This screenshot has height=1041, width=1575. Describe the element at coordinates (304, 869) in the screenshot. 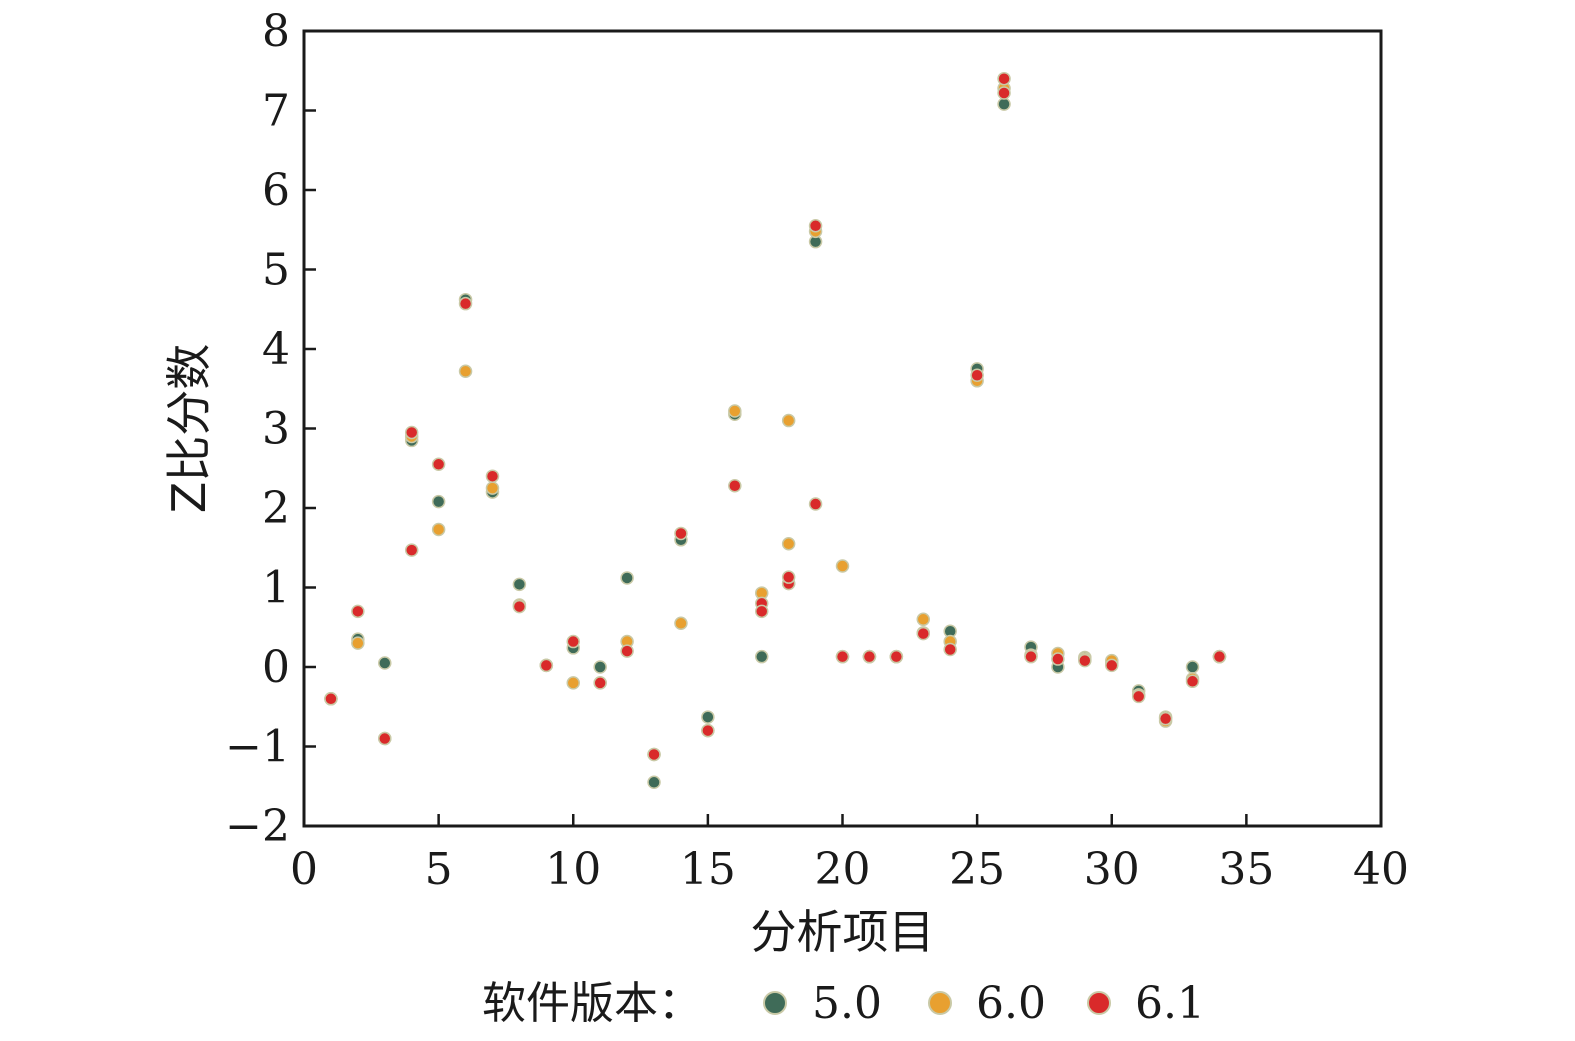

I see `x-tick-label: 0` at that location.